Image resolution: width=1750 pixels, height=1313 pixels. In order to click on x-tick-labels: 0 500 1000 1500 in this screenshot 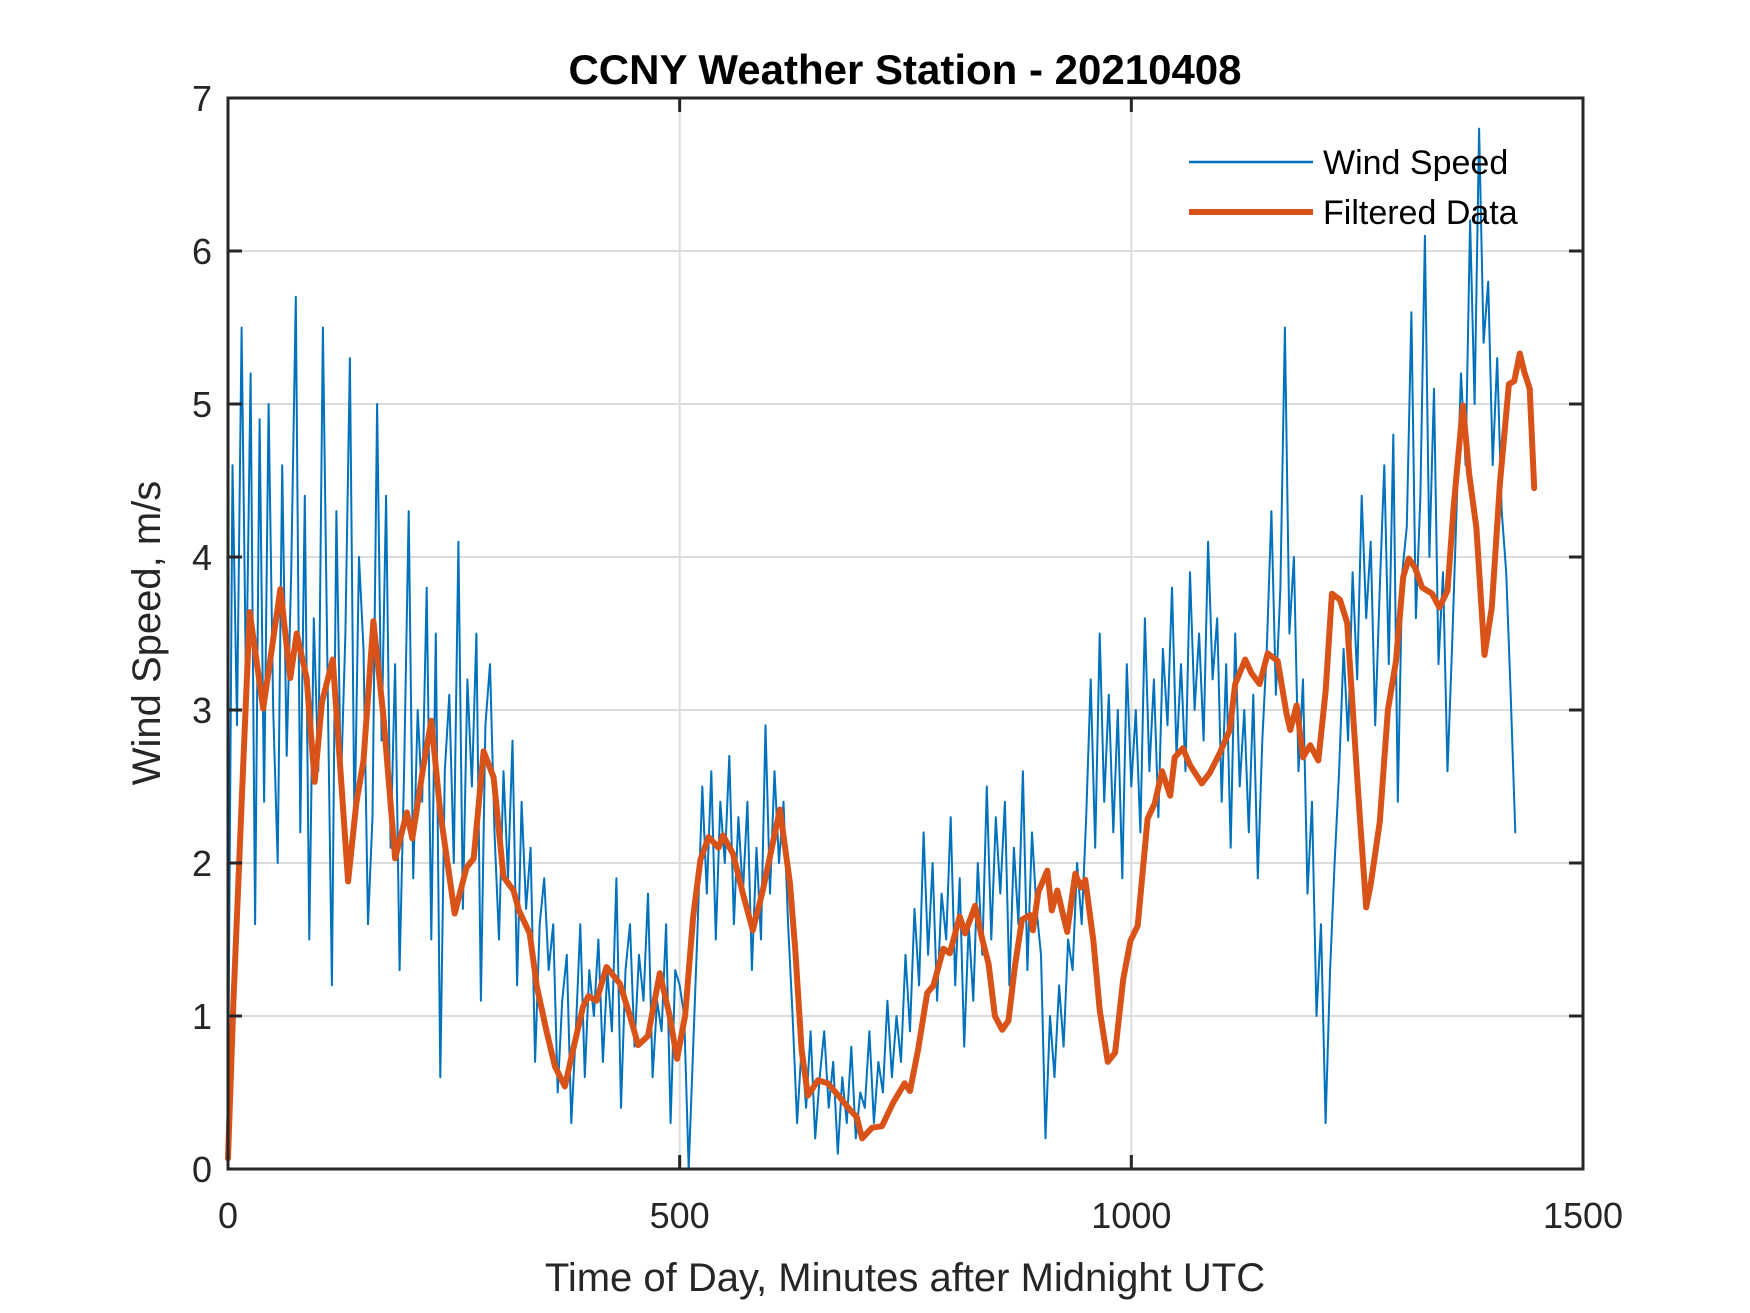, I will do `click(920, 1215)`.